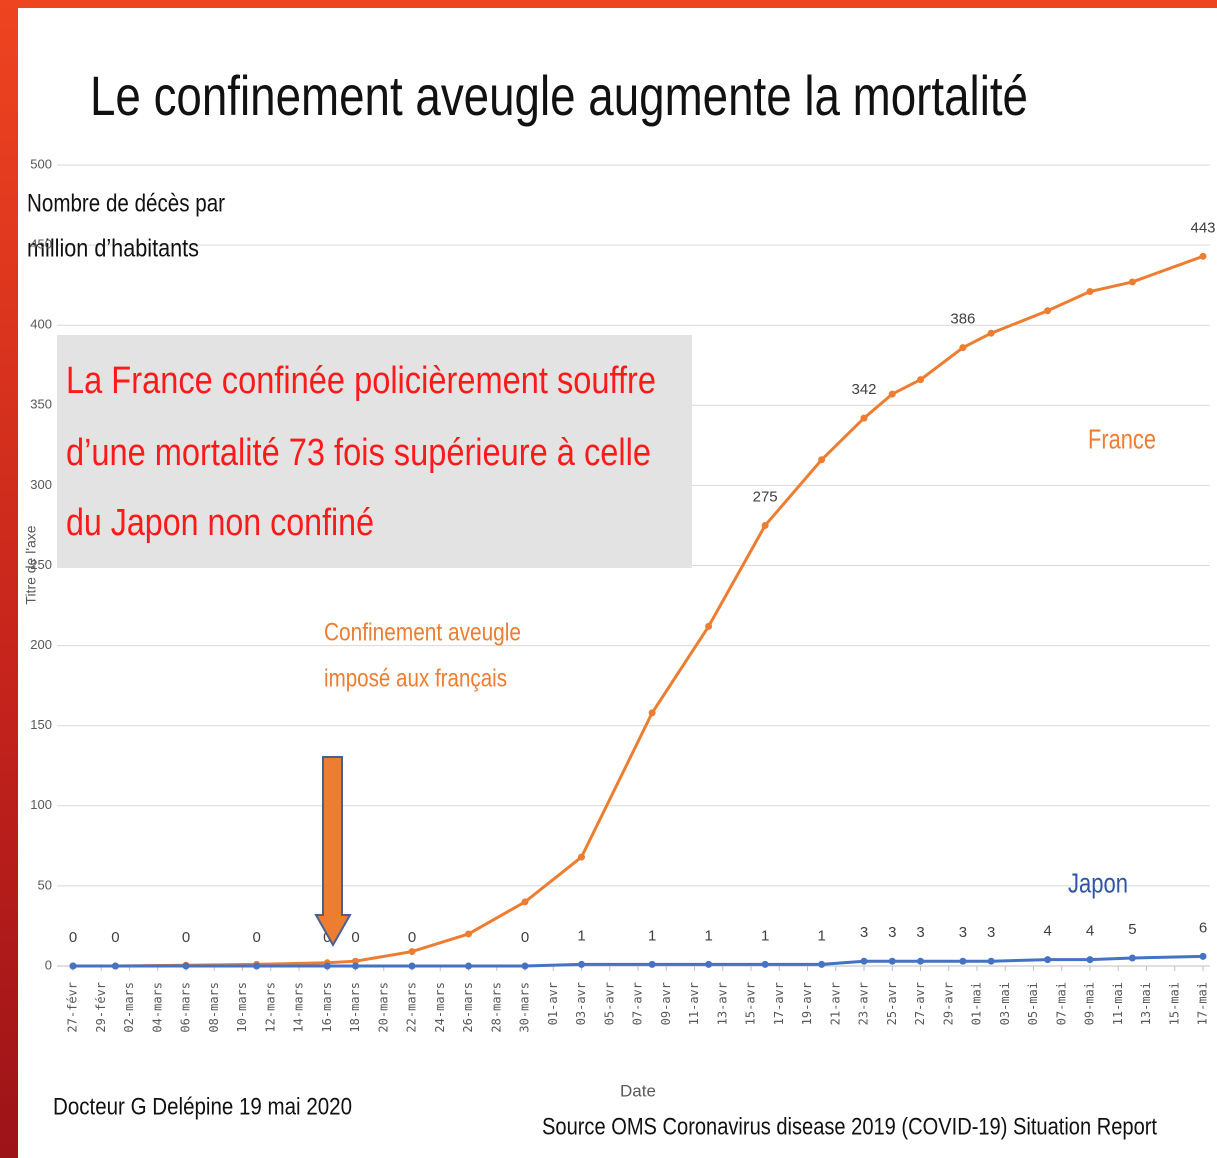 The height and width of the screenshot is (1158, 1217). What do you see at coordinates (422, 633) in the screenshot?
I see `annotation-text: Confinement aveugle` at bounding box center [422, 633].